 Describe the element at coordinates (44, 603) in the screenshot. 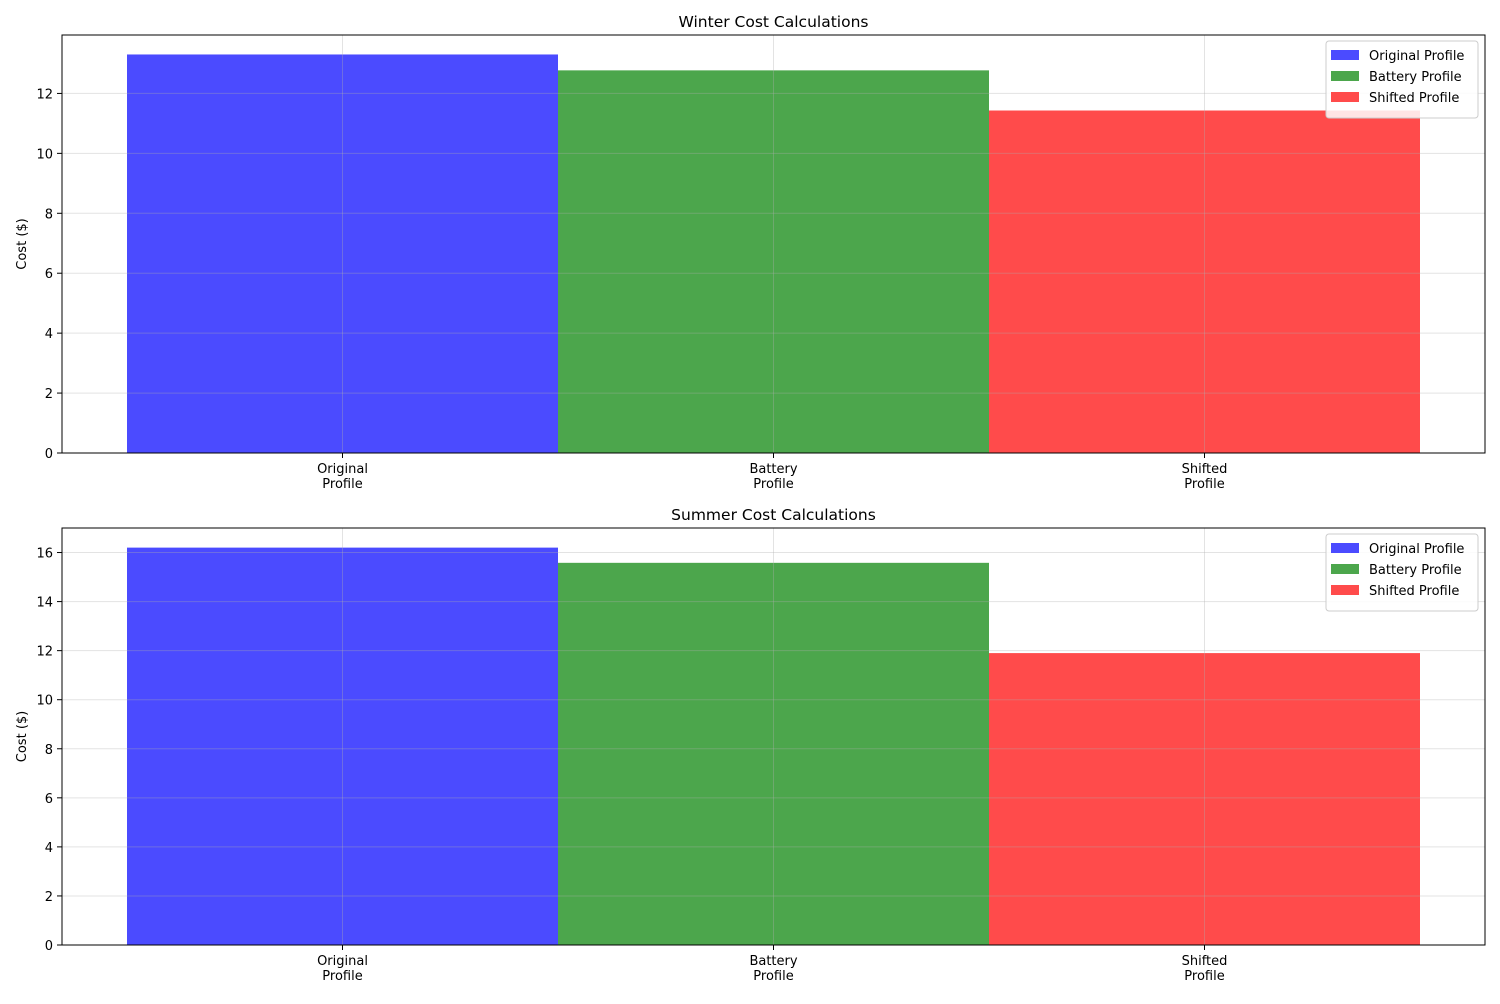

I see `y-tick-label: 14` at that location.